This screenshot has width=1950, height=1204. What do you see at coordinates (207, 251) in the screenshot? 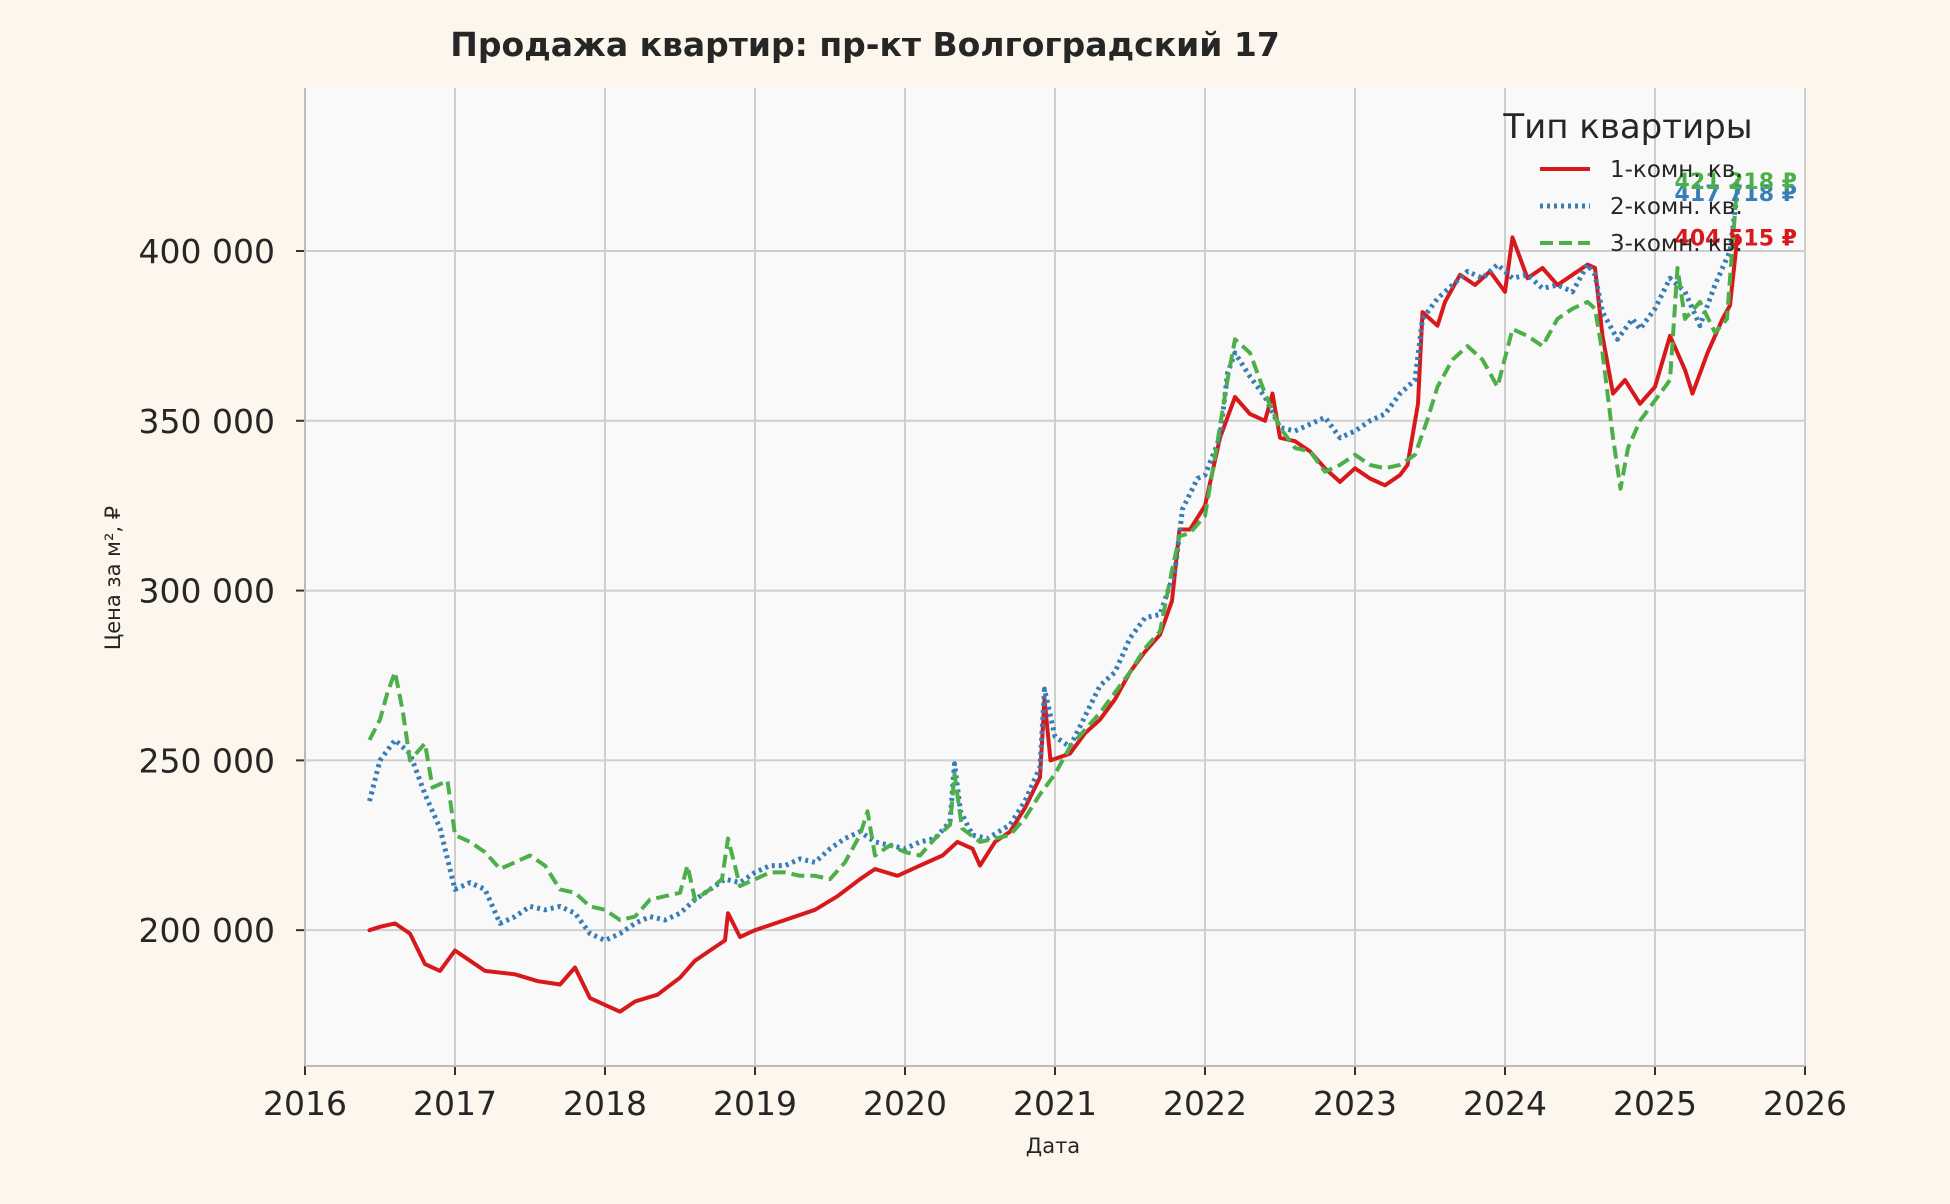
I see `y-tick-label: 400 000` at bounding box center [207, 251].